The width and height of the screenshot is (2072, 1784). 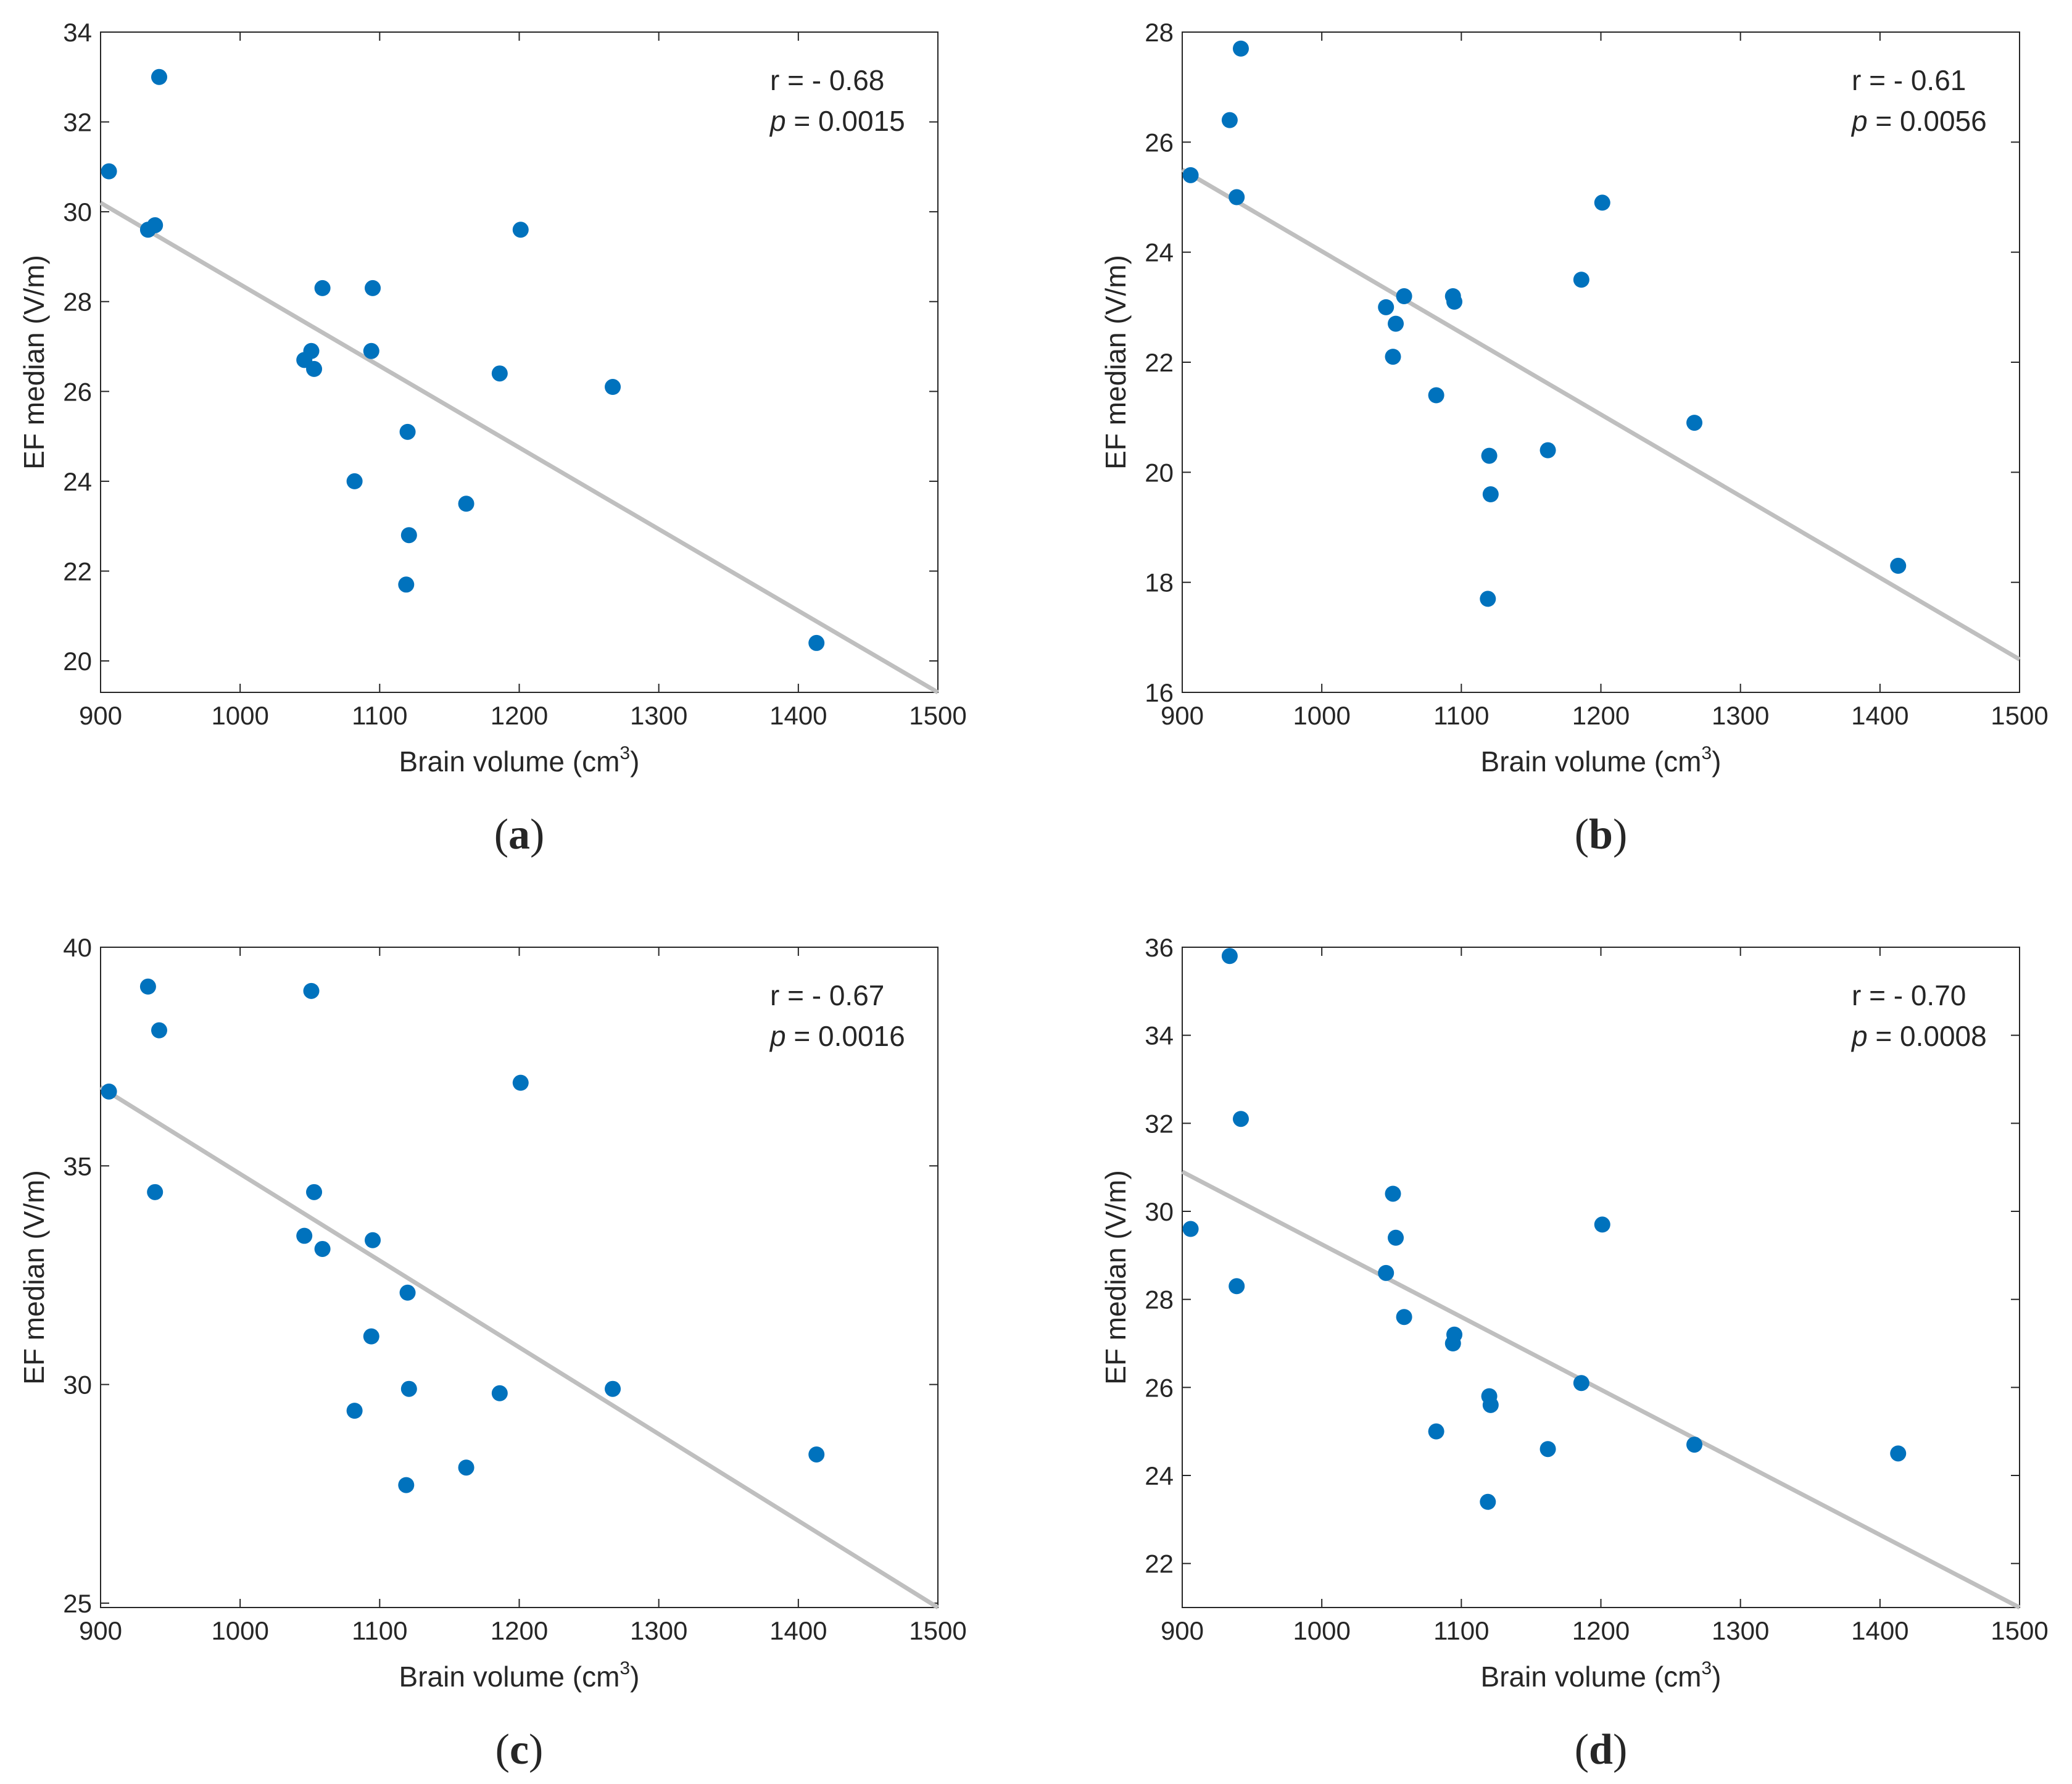 What do you see at coordinates (1159, 692) in the screenshot?
I see `y-tick-label: 16` at bounding box center [1159, 692].